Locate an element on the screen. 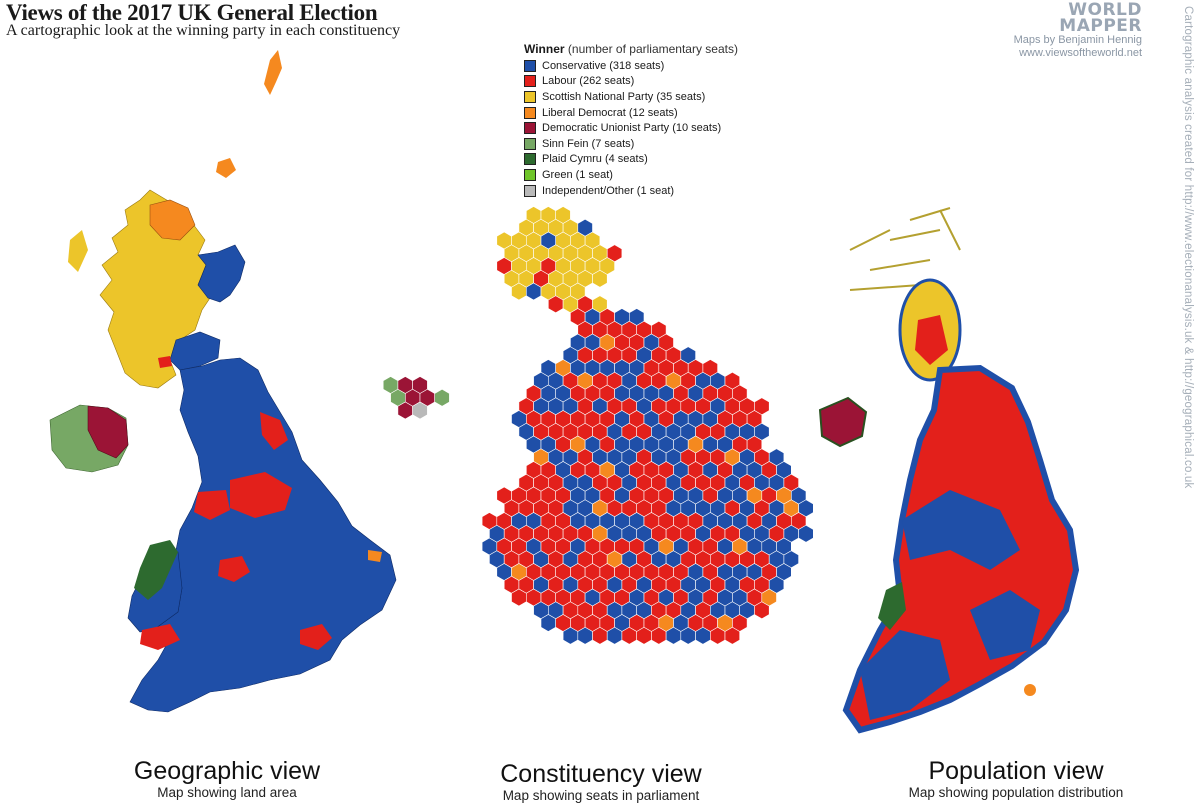  geographic-view-label: Geographic view Map showing land area is located at coordinates (227, 779).